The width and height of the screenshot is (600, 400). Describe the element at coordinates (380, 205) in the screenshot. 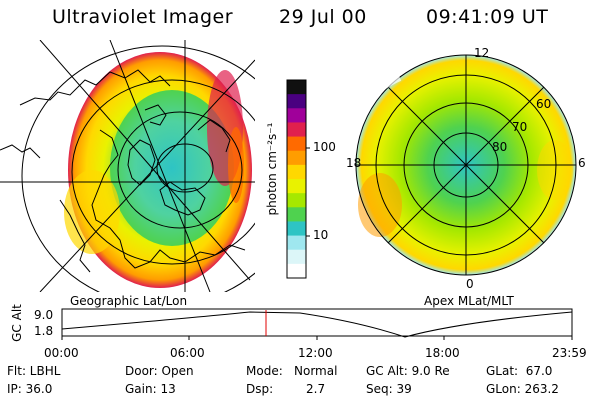

I see `aurora-patch` at that location.